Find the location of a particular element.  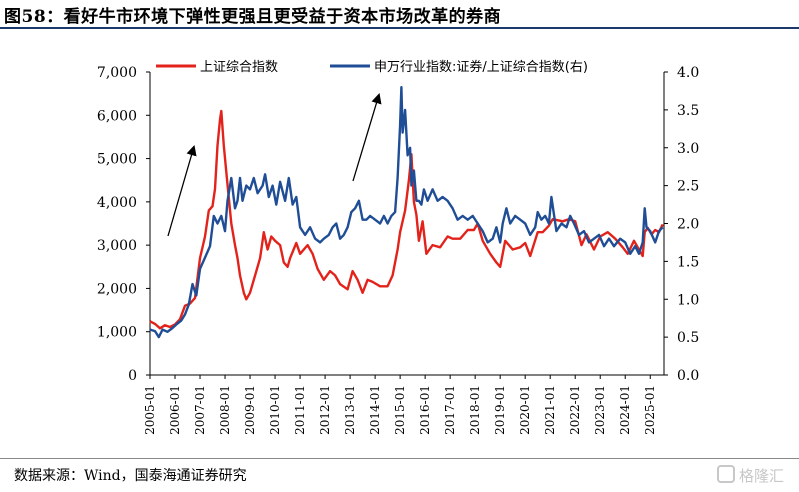

right-y-tick-label: 1.5 is located at coordinates (688, 262).